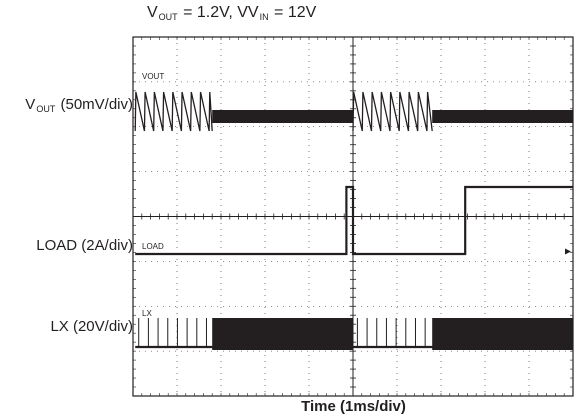  What do you see at coordinates (153, 195) in the screenshot?
I see `trace-tags: VOUT LOAD LX` at bounding box center [153, 195].